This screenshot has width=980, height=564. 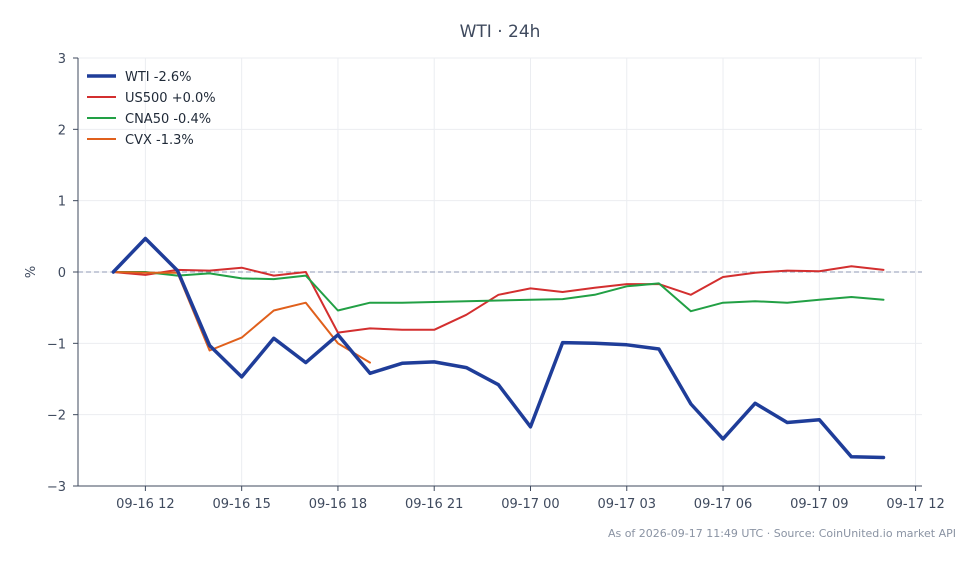 I want to click on legend-label-us500: US500 +0.0%, so click(x=170, y=98).